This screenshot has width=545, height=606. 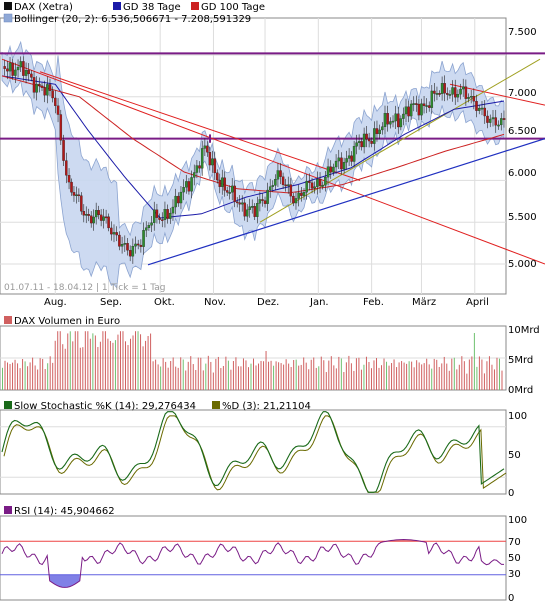 What do you see at coordinates (424, 302) in the screenshot?
I see `month-maerz: März` at bounding box center [424, 302].